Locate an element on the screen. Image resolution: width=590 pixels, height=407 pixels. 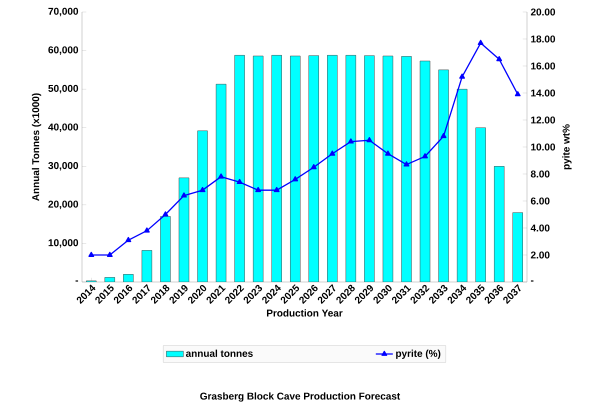
y2-tick-label: - is located at coordinates (532, 281).